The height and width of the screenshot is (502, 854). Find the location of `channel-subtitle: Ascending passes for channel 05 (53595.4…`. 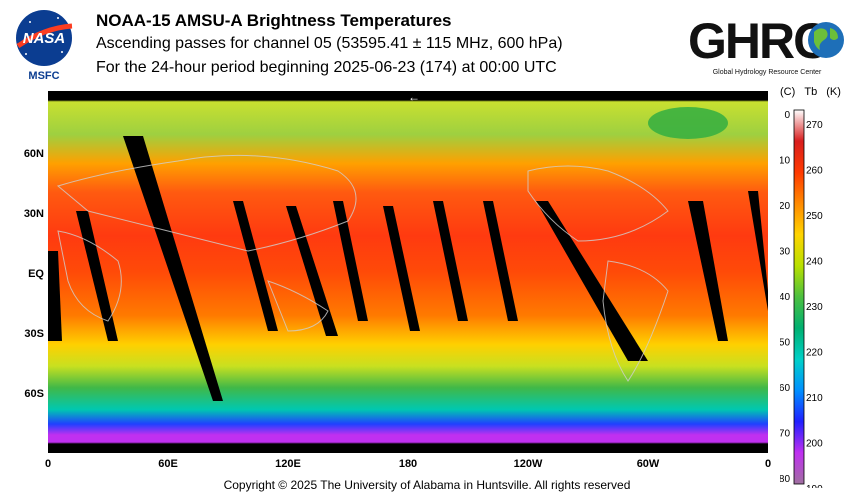

channel-subtitle: Ascending passes for channel 05 (53595.4… is located at coordinates (329, 43).